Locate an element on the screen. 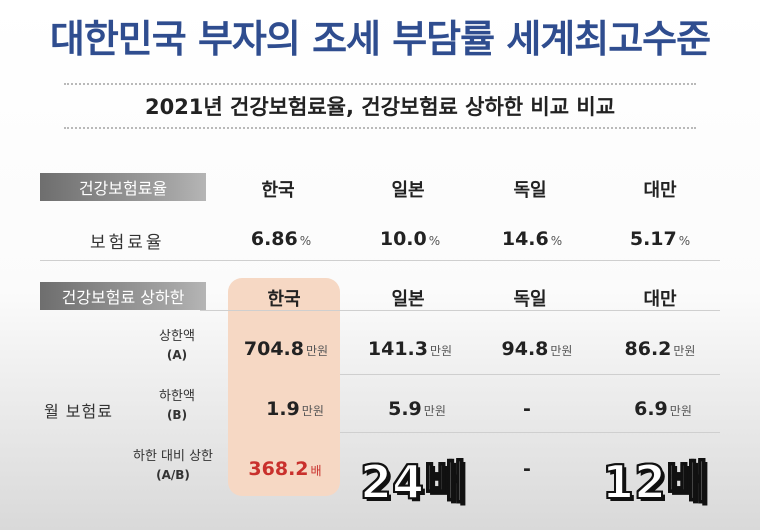 The image size is (760, 530). group-label-monthly-premium: 월 보험료 is located at coordinates (78, 411).